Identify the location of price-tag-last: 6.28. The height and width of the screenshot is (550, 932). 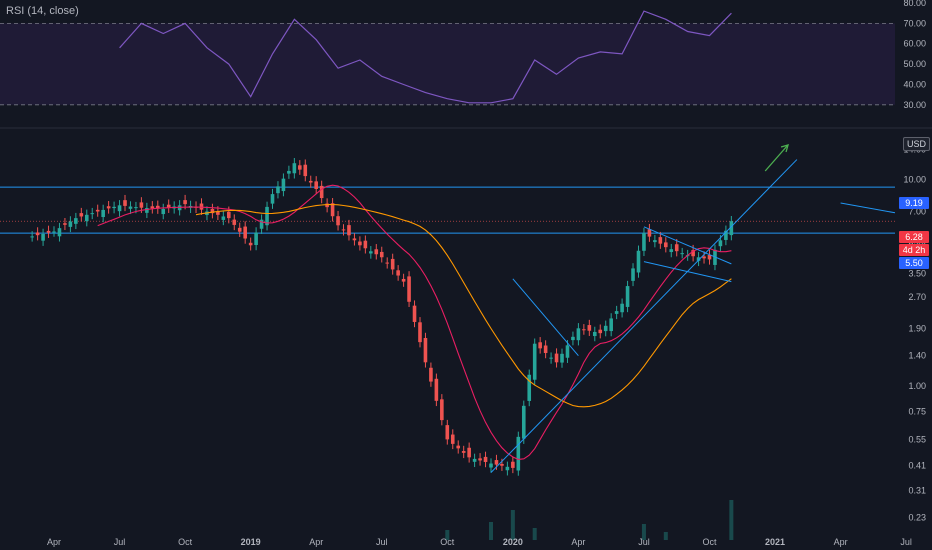
(914, 237).